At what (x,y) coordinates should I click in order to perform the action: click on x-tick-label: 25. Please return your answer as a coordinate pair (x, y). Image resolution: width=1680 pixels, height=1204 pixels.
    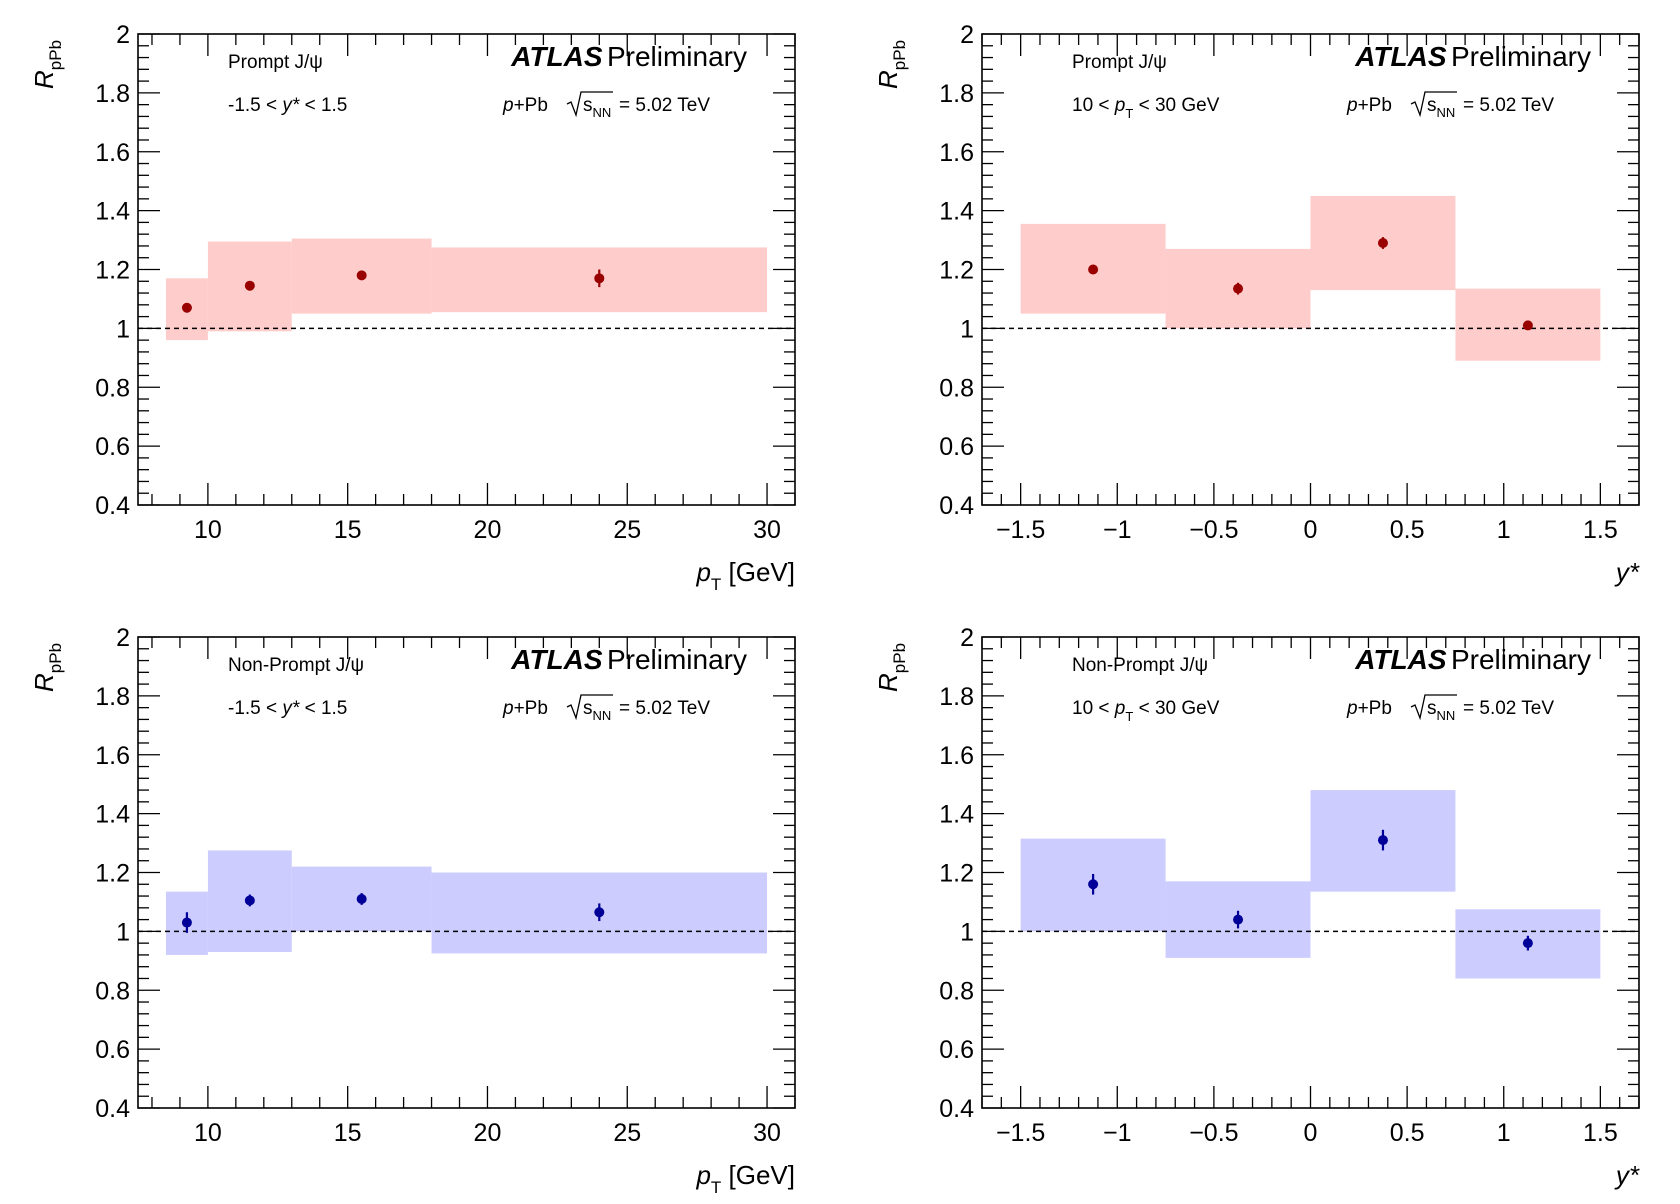
    Looking at the image, I should click on (627, 1133).